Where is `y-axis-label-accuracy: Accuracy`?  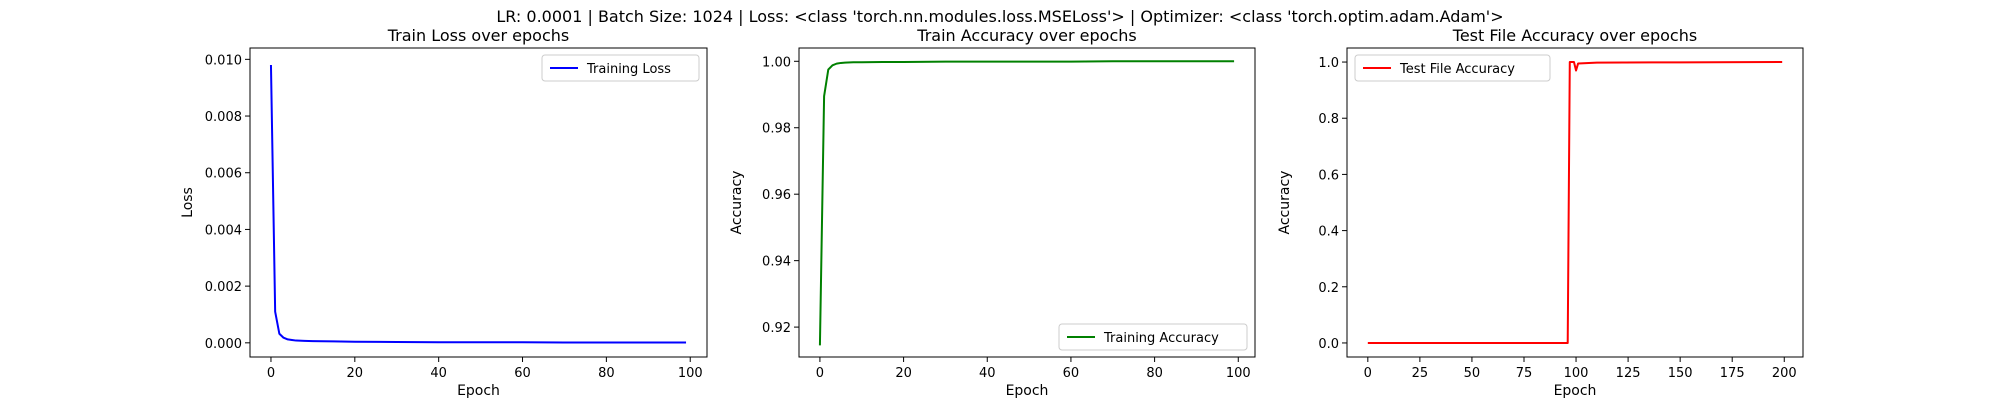 y-axis-label-accuracy: Accuracy is located at coordinates (737, 203).